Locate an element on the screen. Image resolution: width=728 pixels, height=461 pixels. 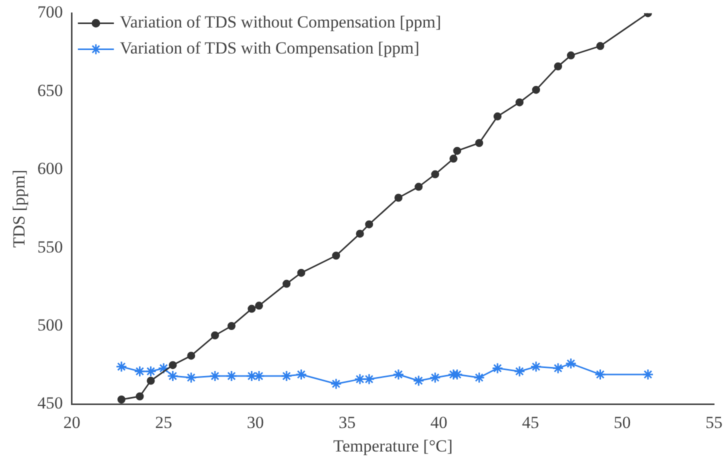
x-axis-title: Temperature [°C] is located at coordinates (393, 446).